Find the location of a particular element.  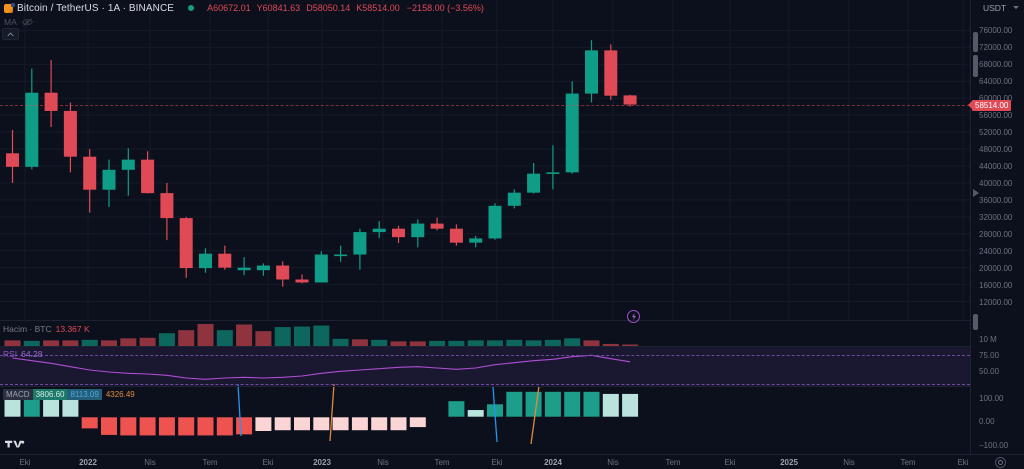

open-value: 60672.01 is located at coordinates (232, 8).